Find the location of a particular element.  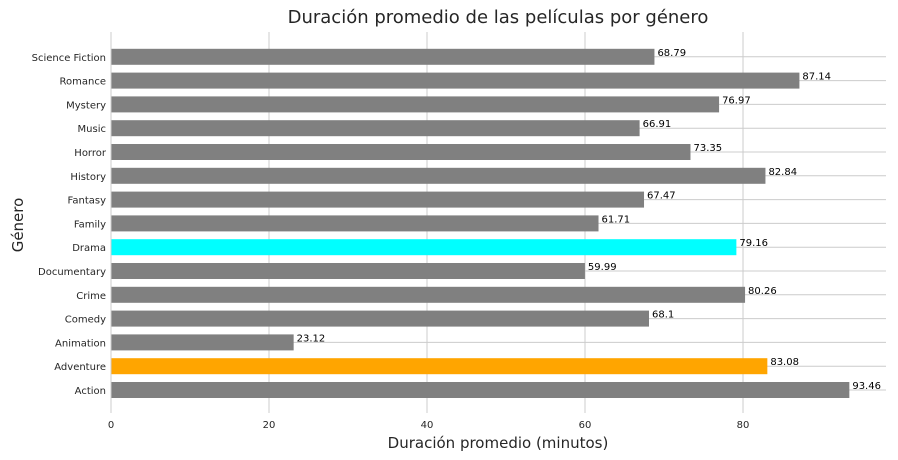

y-tick-label: Crime is located at coordinates (91, 296).